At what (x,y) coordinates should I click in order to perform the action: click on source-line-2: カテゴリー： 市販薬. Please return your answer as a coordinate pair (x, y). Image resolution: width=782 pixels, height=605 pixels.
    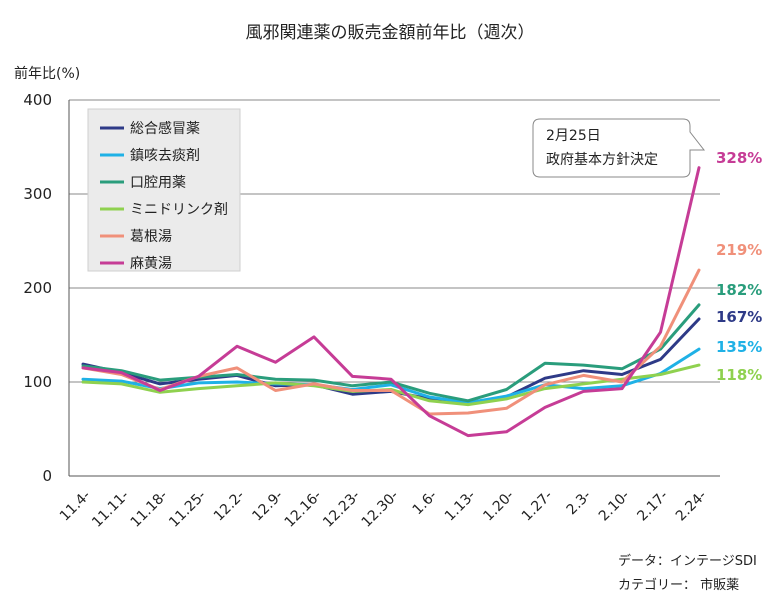
    Looking at the image, I should click on (678, 585).